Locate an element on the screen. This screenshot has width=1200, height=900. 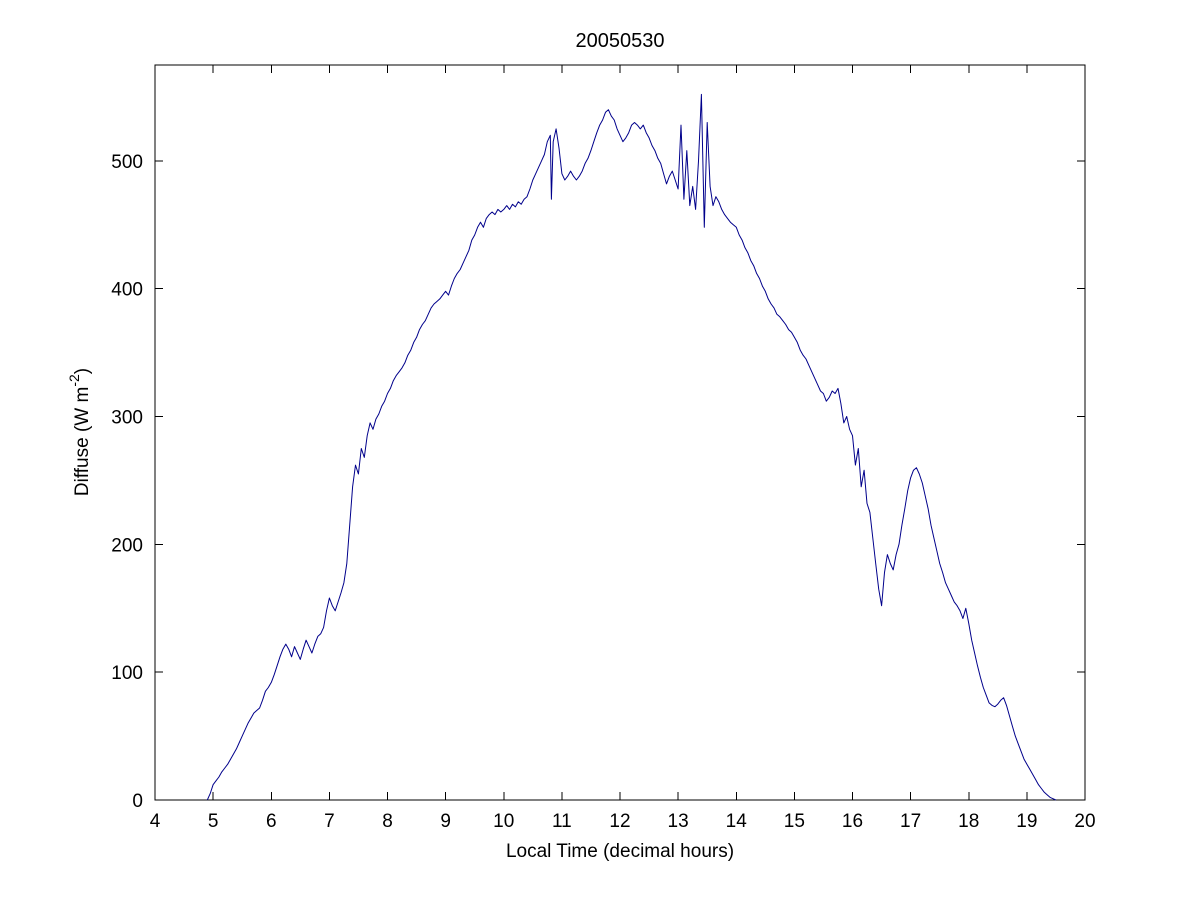
x-tick-label: 8 is located at coordinates (387, 821).